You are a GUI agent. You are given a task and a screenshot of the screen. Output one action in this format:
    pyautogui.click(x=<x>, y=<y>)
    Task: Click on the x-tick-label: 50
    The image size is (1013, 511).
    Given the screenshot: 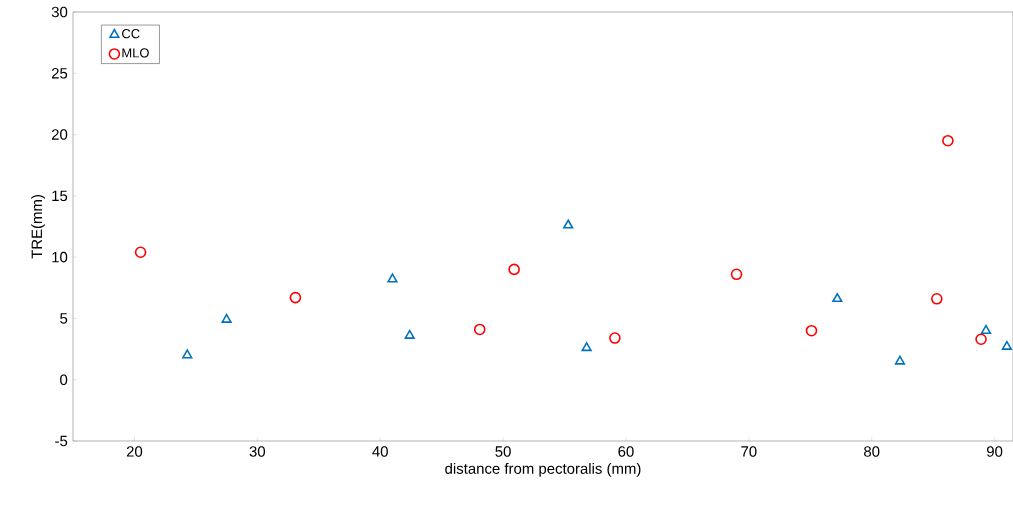 What is the action you would take?
    pyautogui.click(x=503, y=451)
    